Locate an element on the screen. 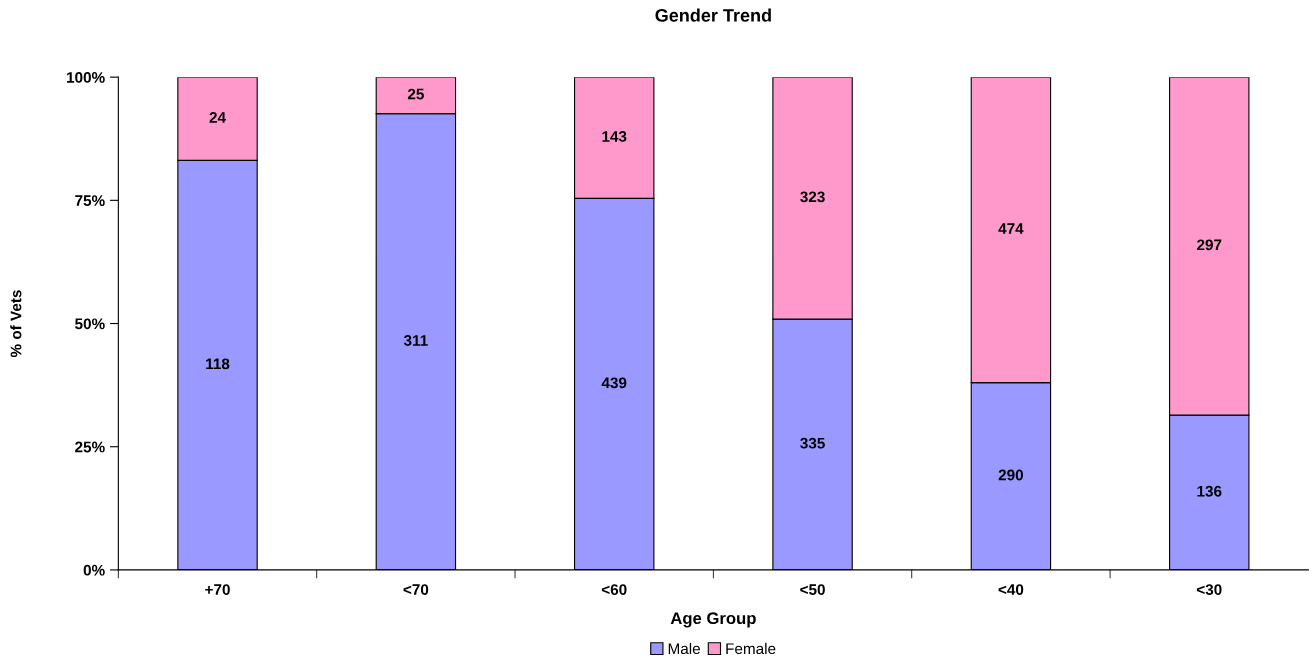  annotation: 25 is located at coordinates (415, 94).